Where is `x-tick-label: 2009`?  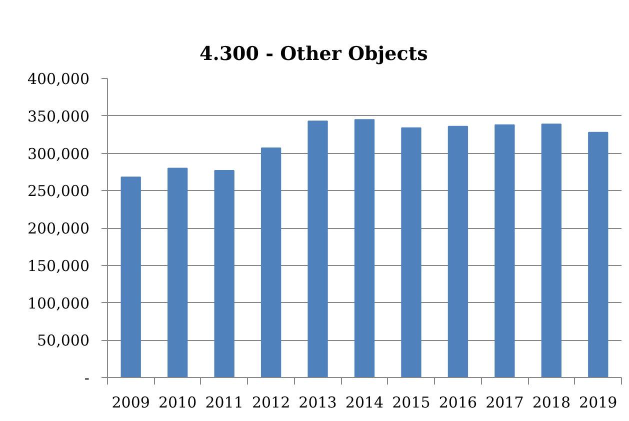 x-tick-label: 2009 is located at coordinates (131, 403).